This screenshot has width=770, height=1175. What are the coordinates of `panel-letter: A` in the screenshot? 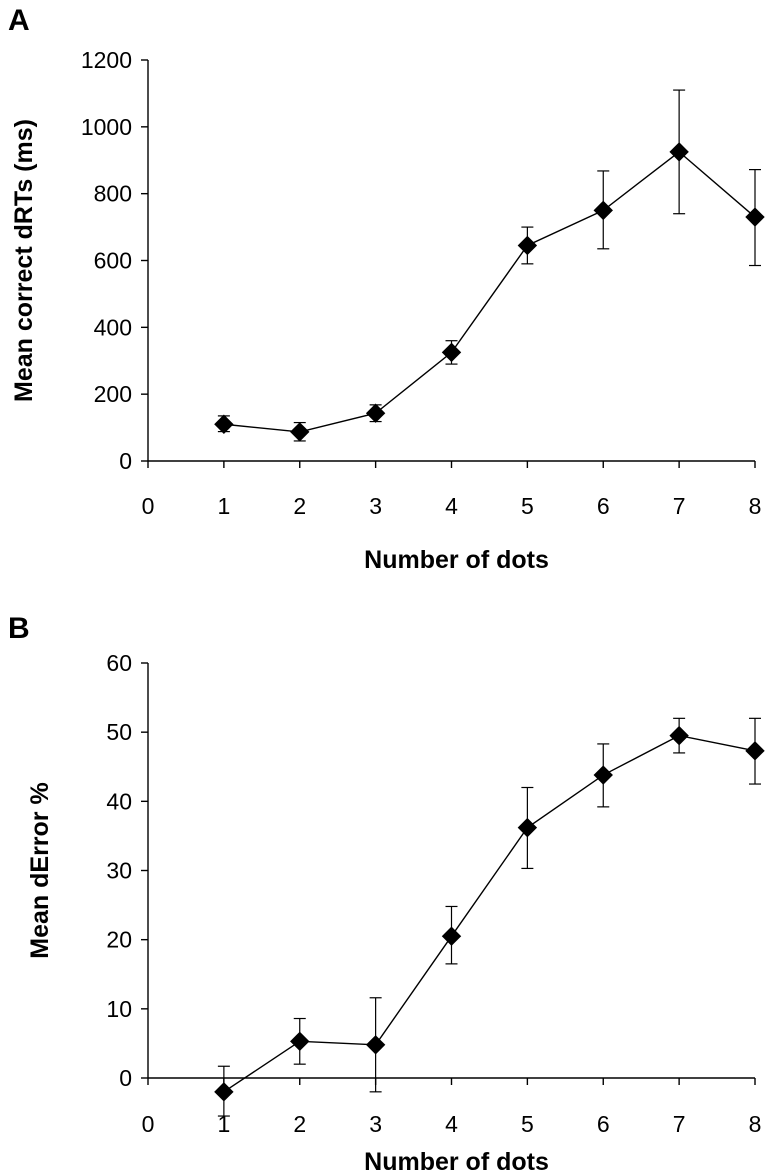 It's located at (19, 20).